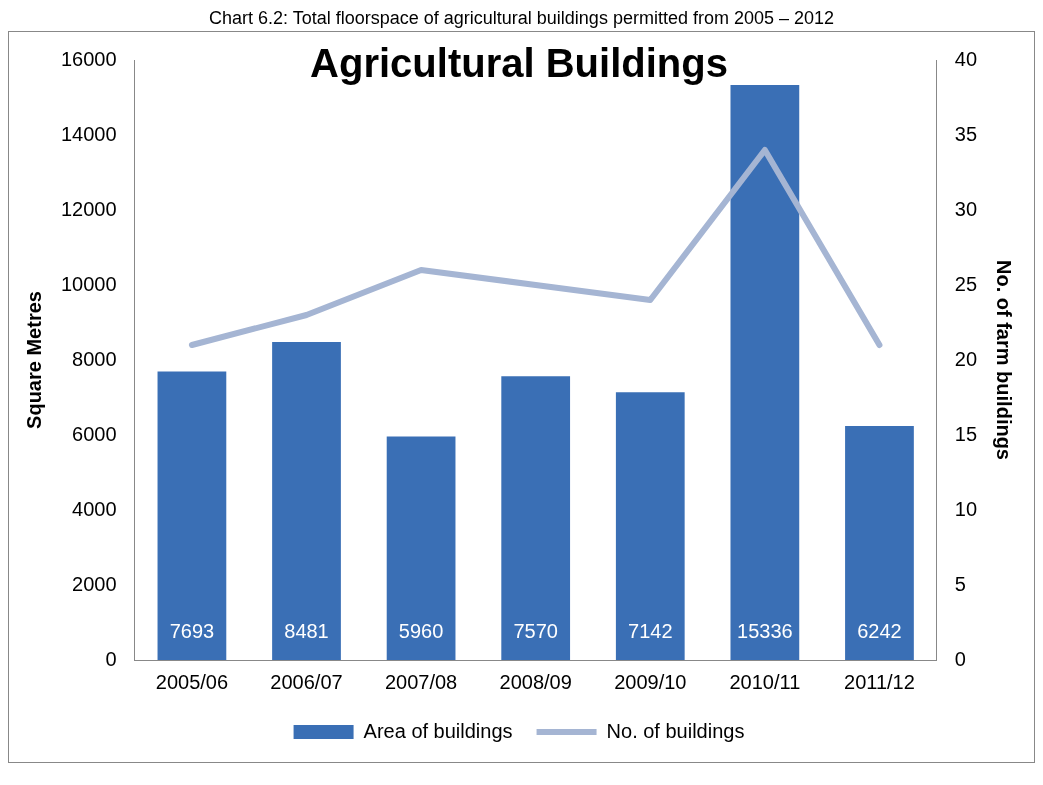 This screenshot has width=1043, height=785. Describe the element at coordinates (765, 630) in the screenshot. I see `data-label: 15336` at that location.